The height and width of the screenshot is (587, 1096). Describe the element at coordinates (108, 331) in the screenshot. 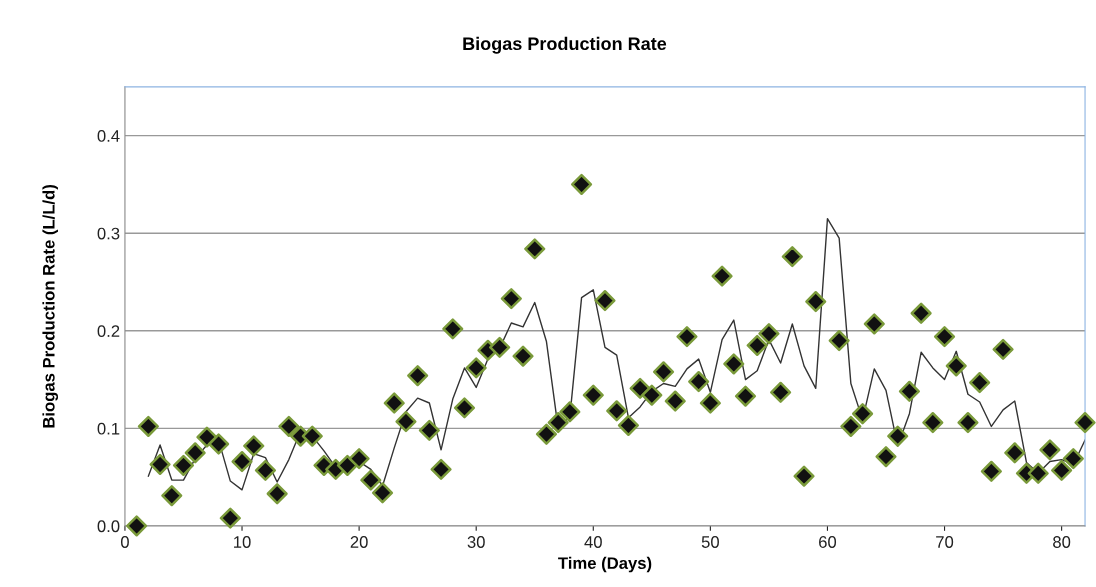

I see `y-tick-label: 0.2` at that location.